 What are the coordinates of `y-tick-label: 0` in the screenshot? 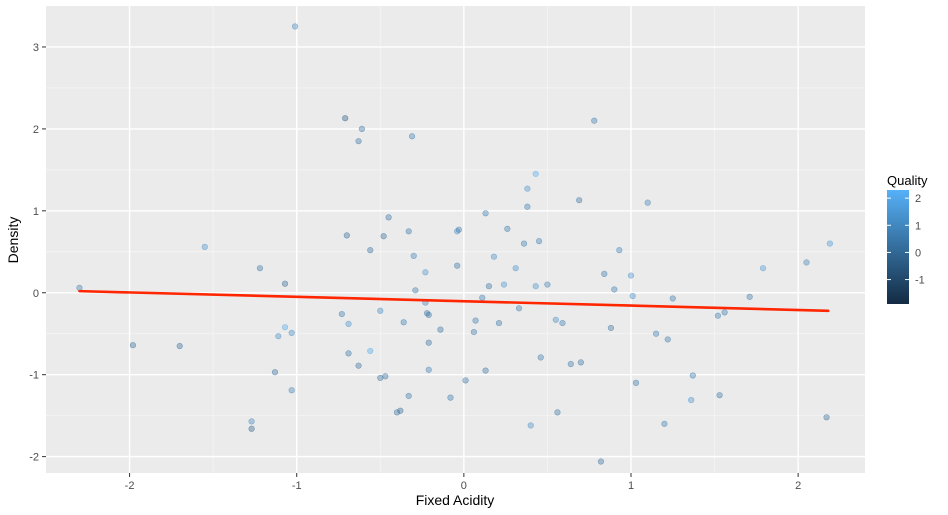 It's located at (36, 294).